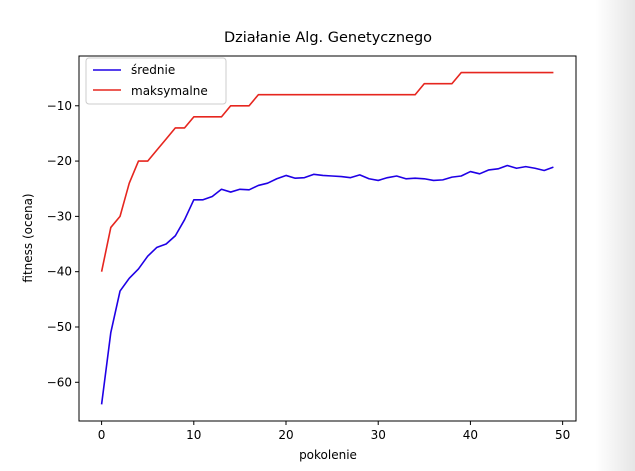 Image resolution: width=635 pixels, height=471 pixels. Describe the element at coordinates (59, 216) in the screenshot. I see `y-tick-label: −30` at that location.